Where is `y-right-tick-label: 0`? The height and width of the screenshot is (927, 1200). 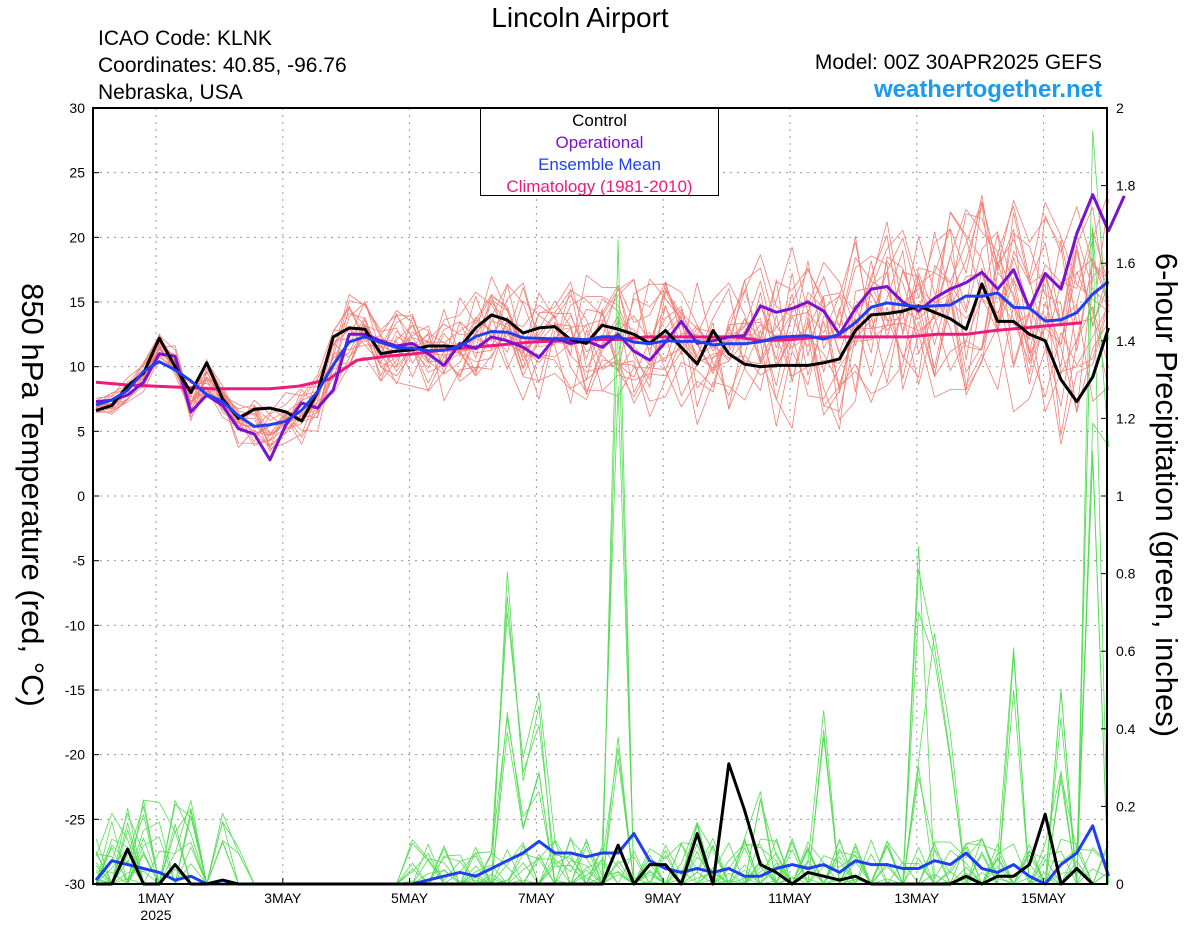
y-right-tick-label: 0 is located at coordinates (1120, 884).